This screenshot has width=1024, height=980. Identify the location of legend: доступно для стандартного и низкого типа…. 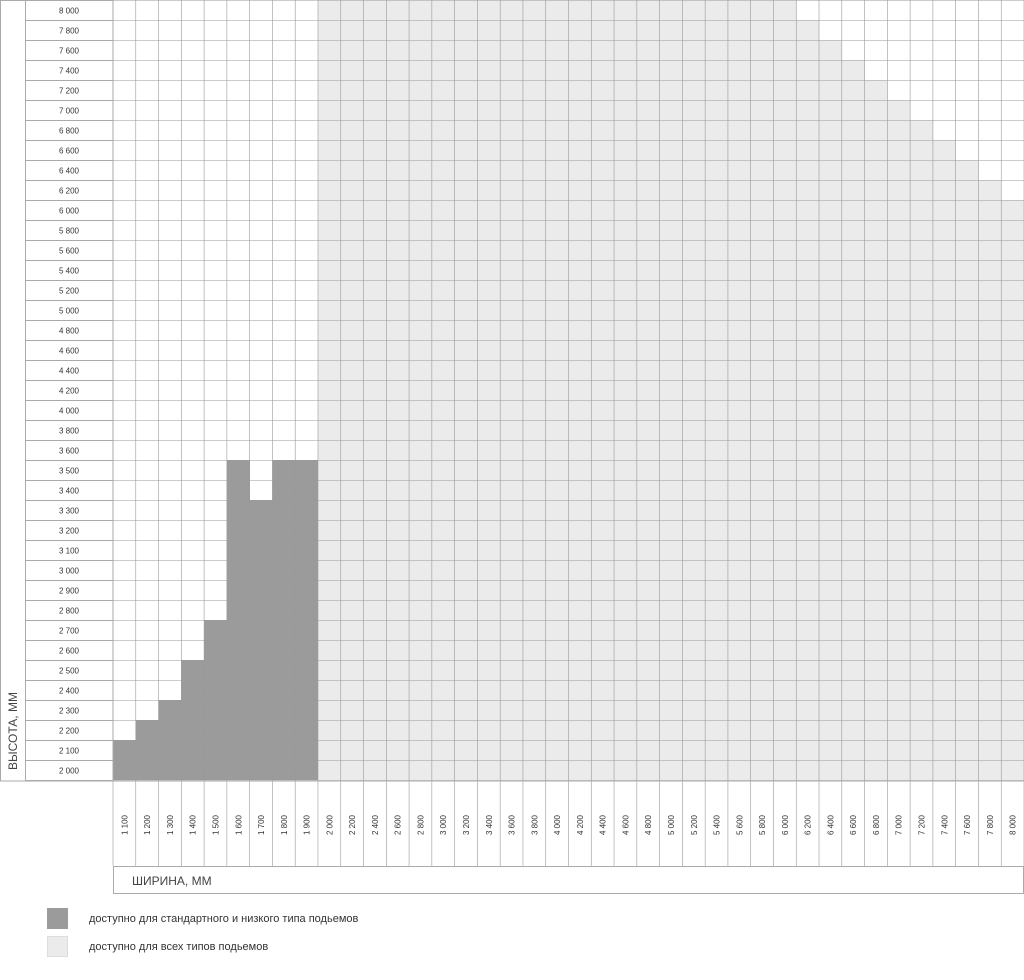
(203, 932).